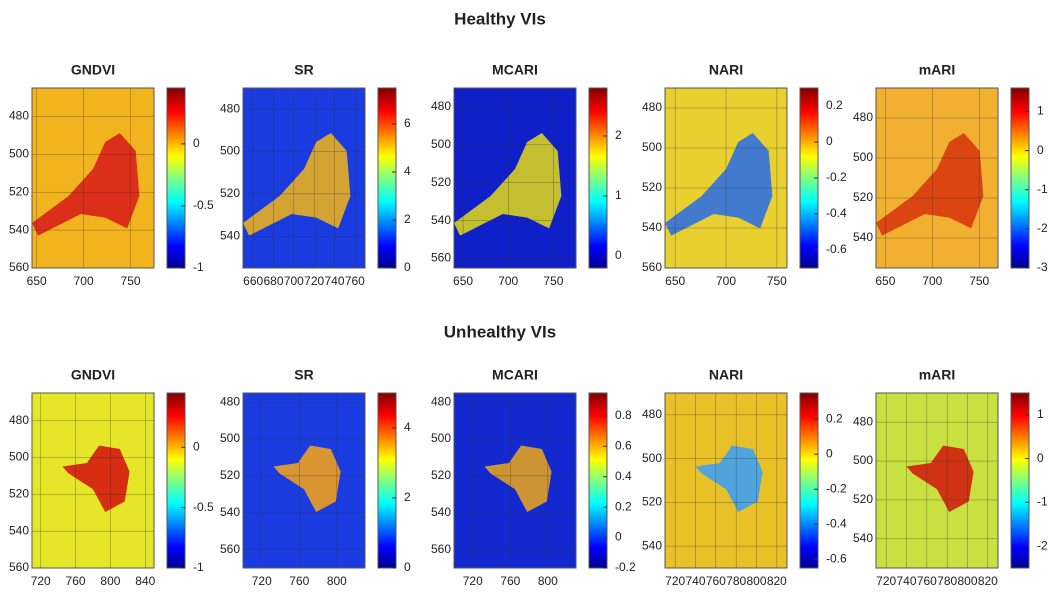 The height and width of the screenshot is (601, 1059). What do you see at coordinates (334, 281) in the screenshot?
I see `x-tick-label: 740` at bounding box center [334, 281].